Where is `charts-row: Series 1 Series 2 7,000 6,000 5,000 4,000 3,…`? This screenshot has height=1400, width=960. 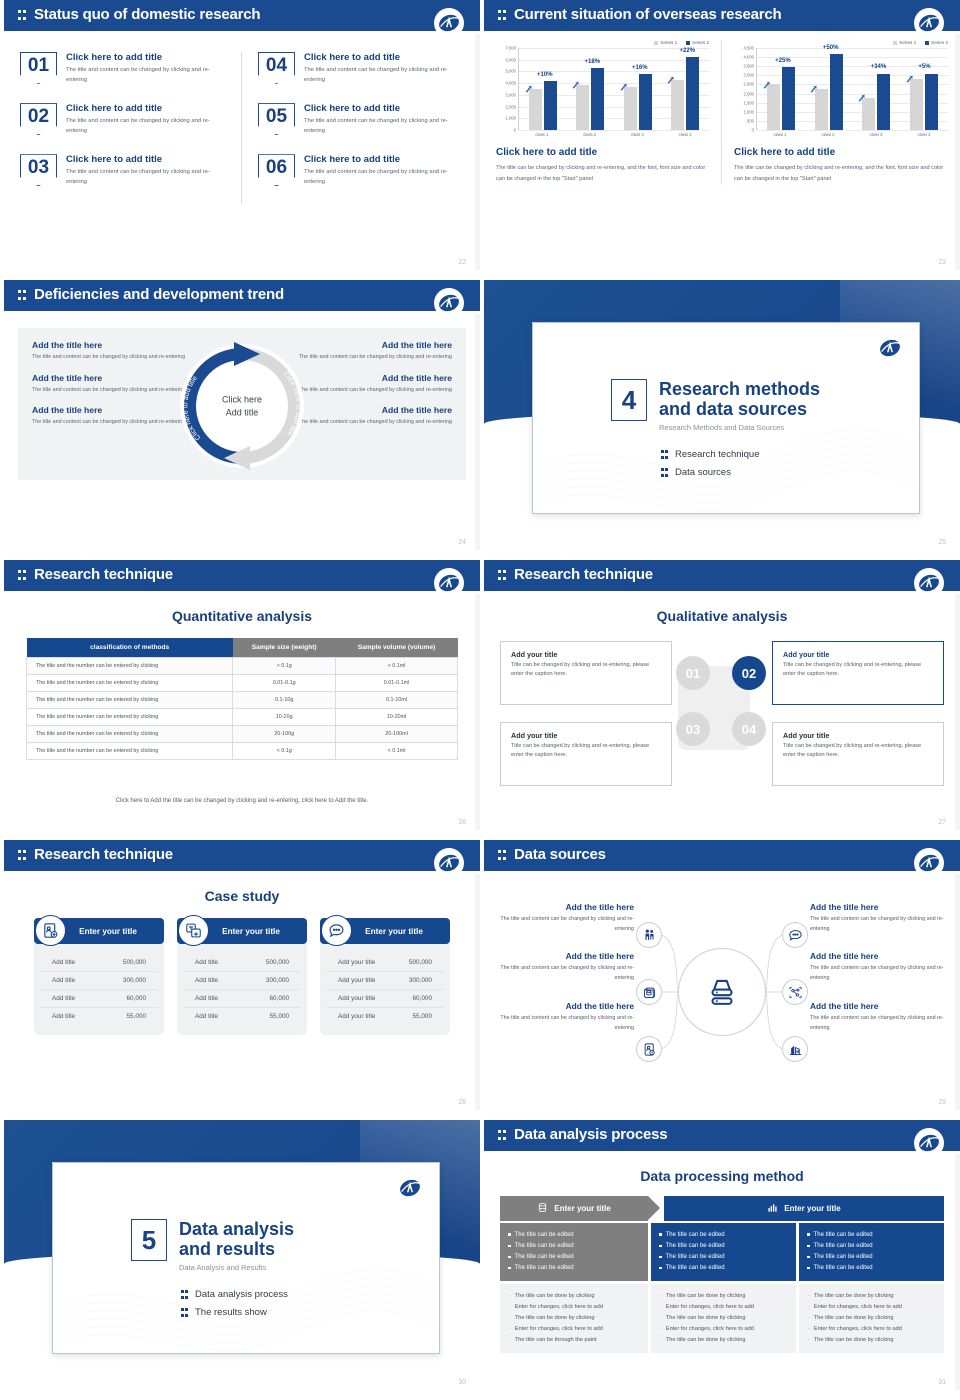 charts-row: Series 1 Series 2 7,000 6,000 5,000 4,000 3,… is located at coordinates (722, 113).